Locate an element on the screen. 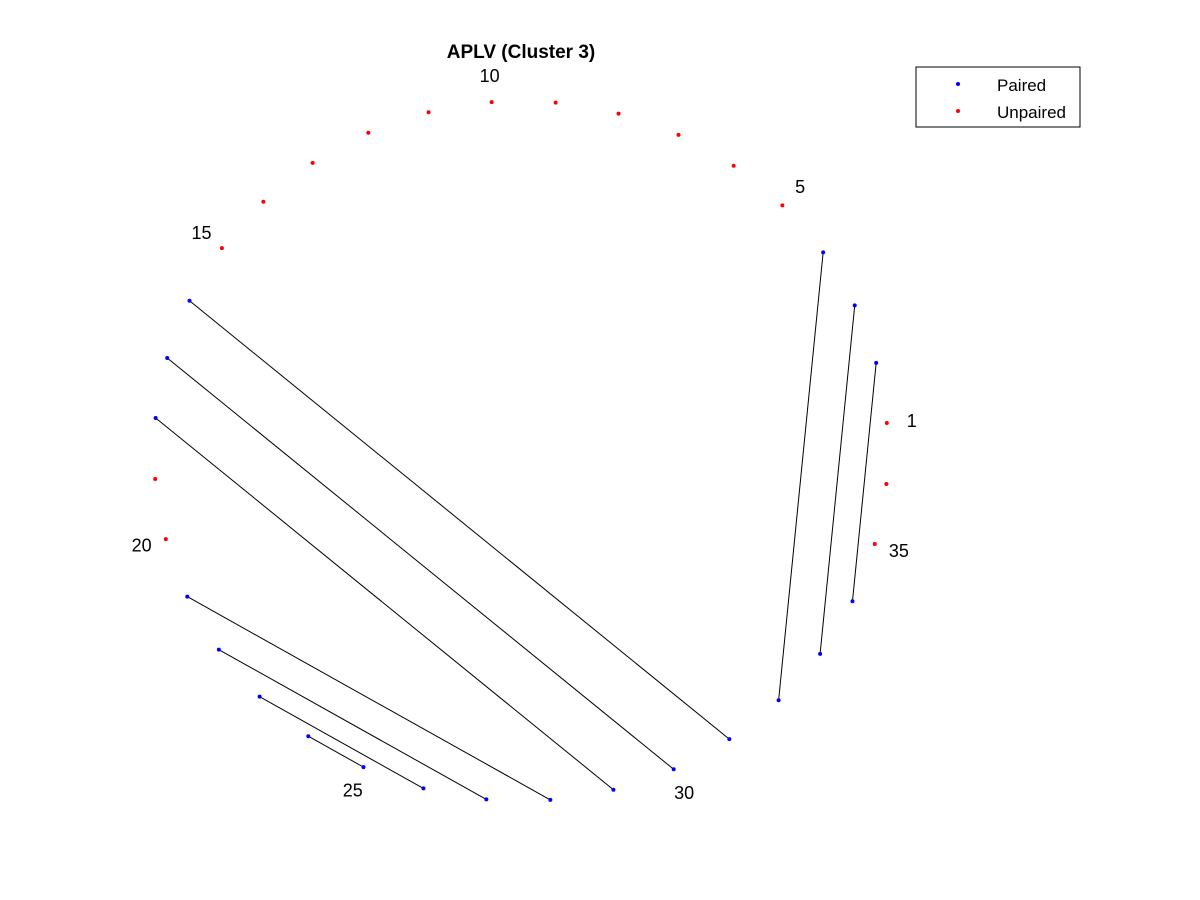  position-label-20: 20 is located at coordinates (142, 546).